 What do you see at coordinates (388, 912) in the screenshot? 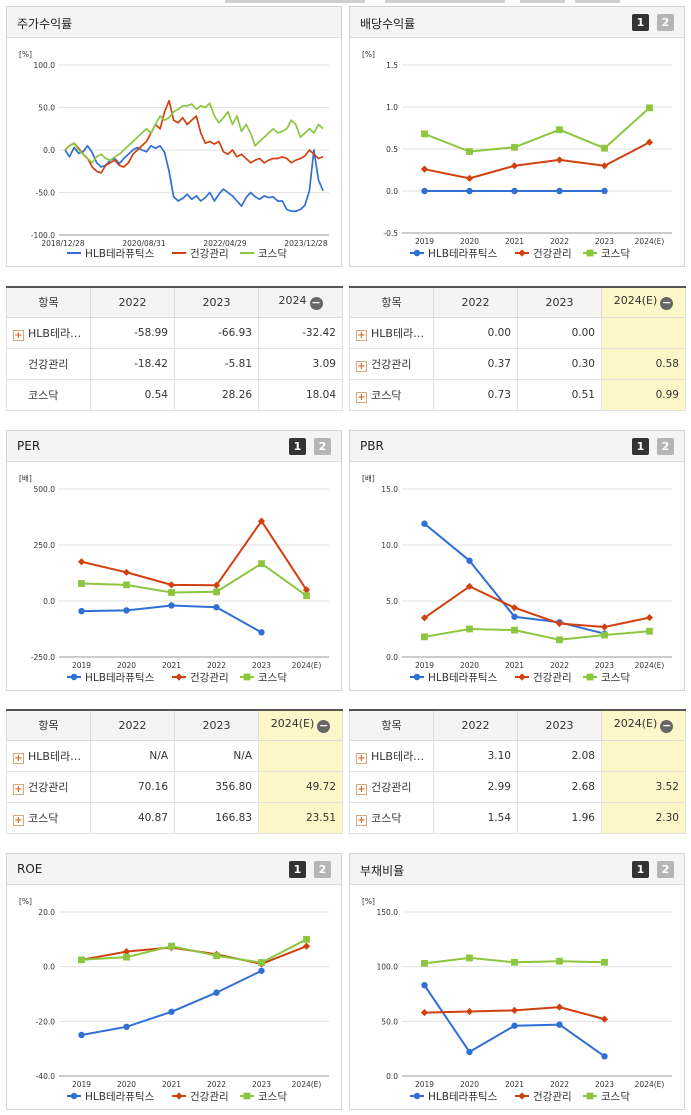
I see `y-tick-label: 150.0` at bounding box center [388, 912].